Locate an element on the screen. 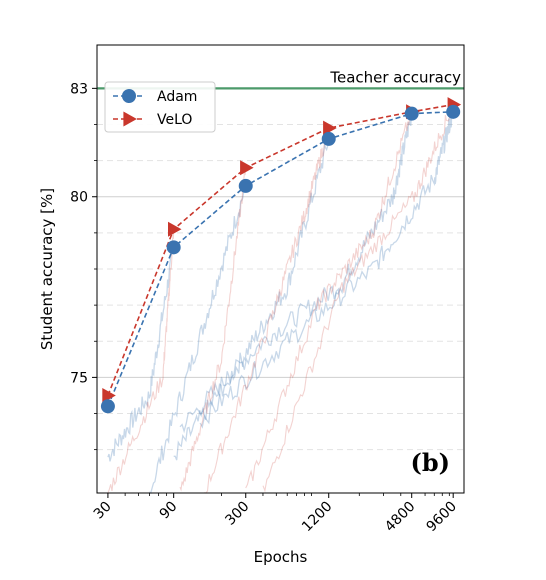 Image resolution: width=546 pixels, height=580 pixels. y-axis-label: Student accuracy [%] is located at coordinates (47, 269).